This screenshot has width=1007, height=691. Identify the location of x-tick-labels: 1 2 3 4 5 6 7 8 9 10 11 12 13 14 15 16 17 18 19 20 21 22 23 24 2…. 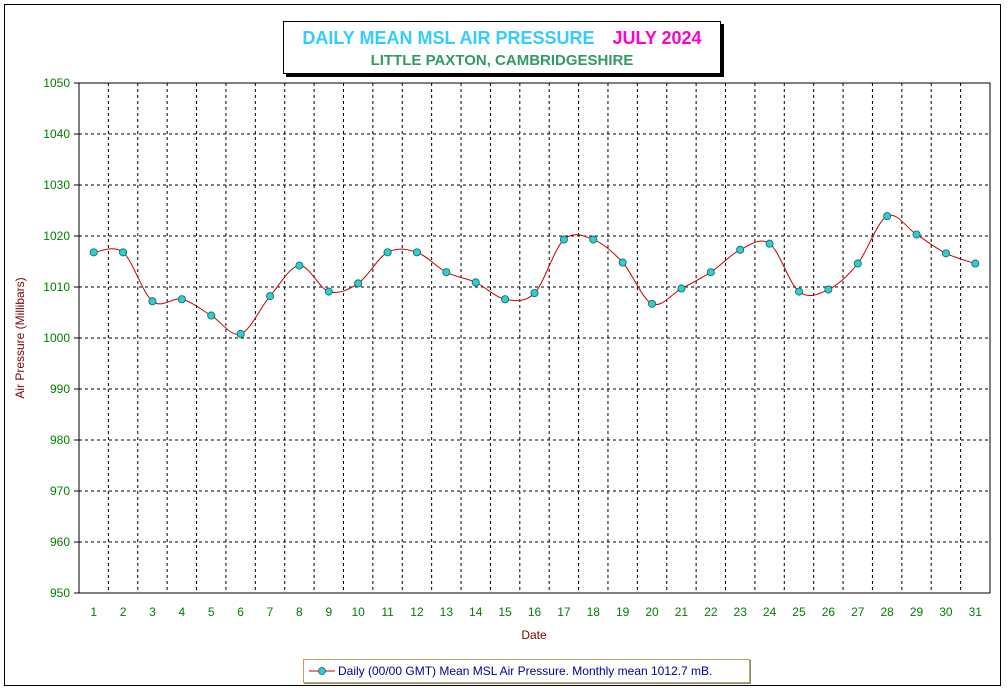
(536, 612).